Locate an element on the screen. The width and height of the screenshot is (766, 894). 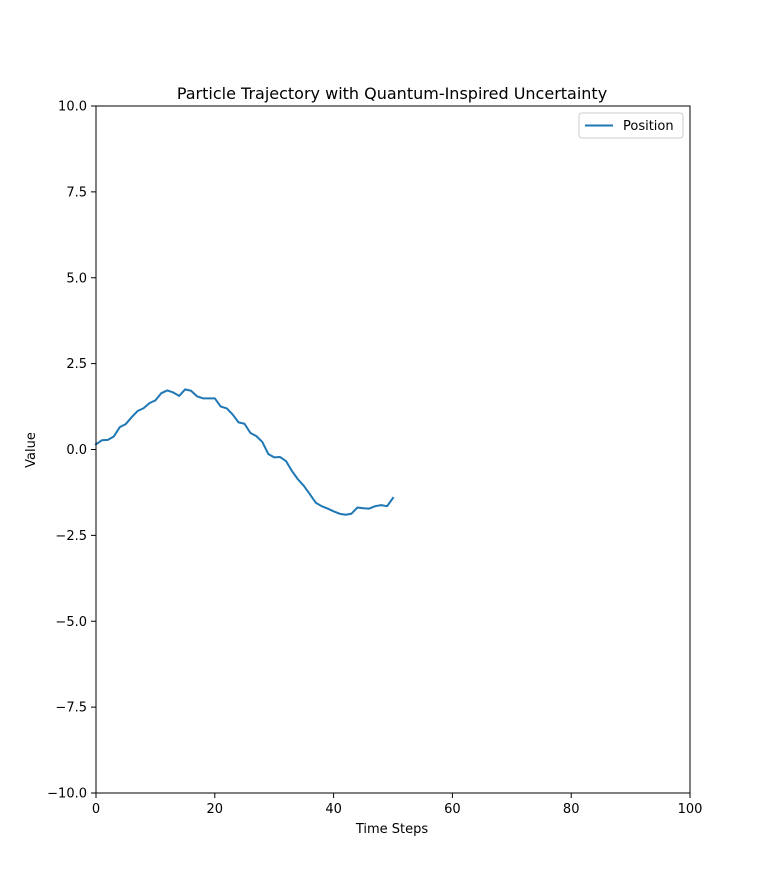
legend-box is located at coordinates (631, 125).